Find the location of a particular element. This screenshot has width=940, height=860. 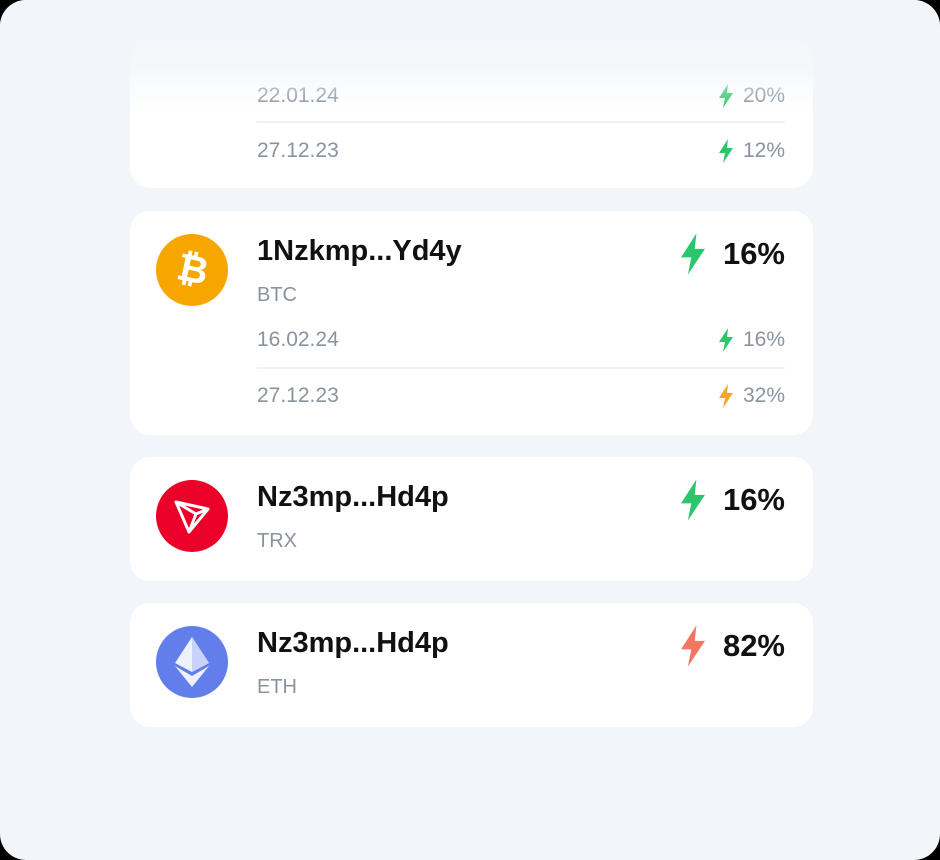

coin-symbol: TRX is located at coordinates (277, 541).